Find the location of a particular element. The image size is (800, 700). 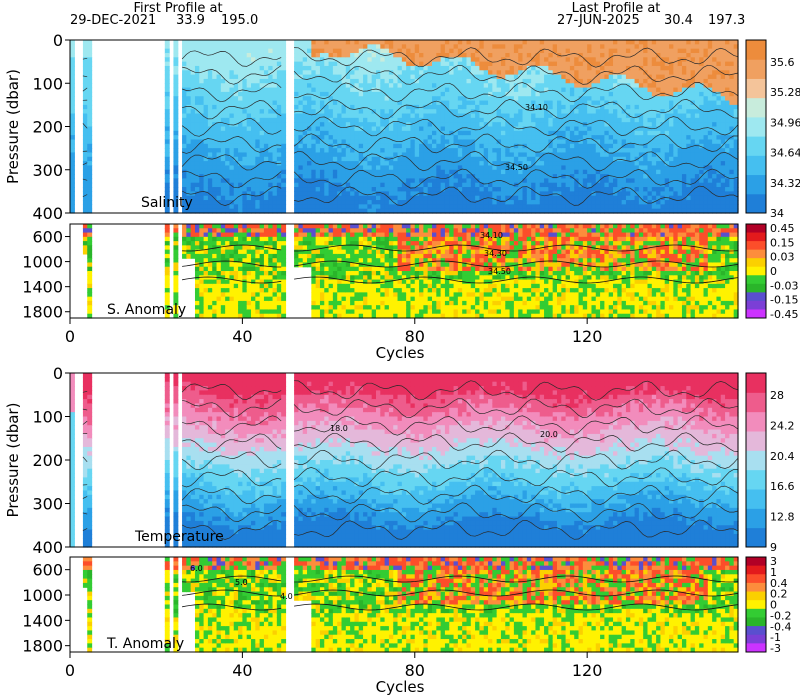

anomaly-cells is located at coordinates (410, 605).